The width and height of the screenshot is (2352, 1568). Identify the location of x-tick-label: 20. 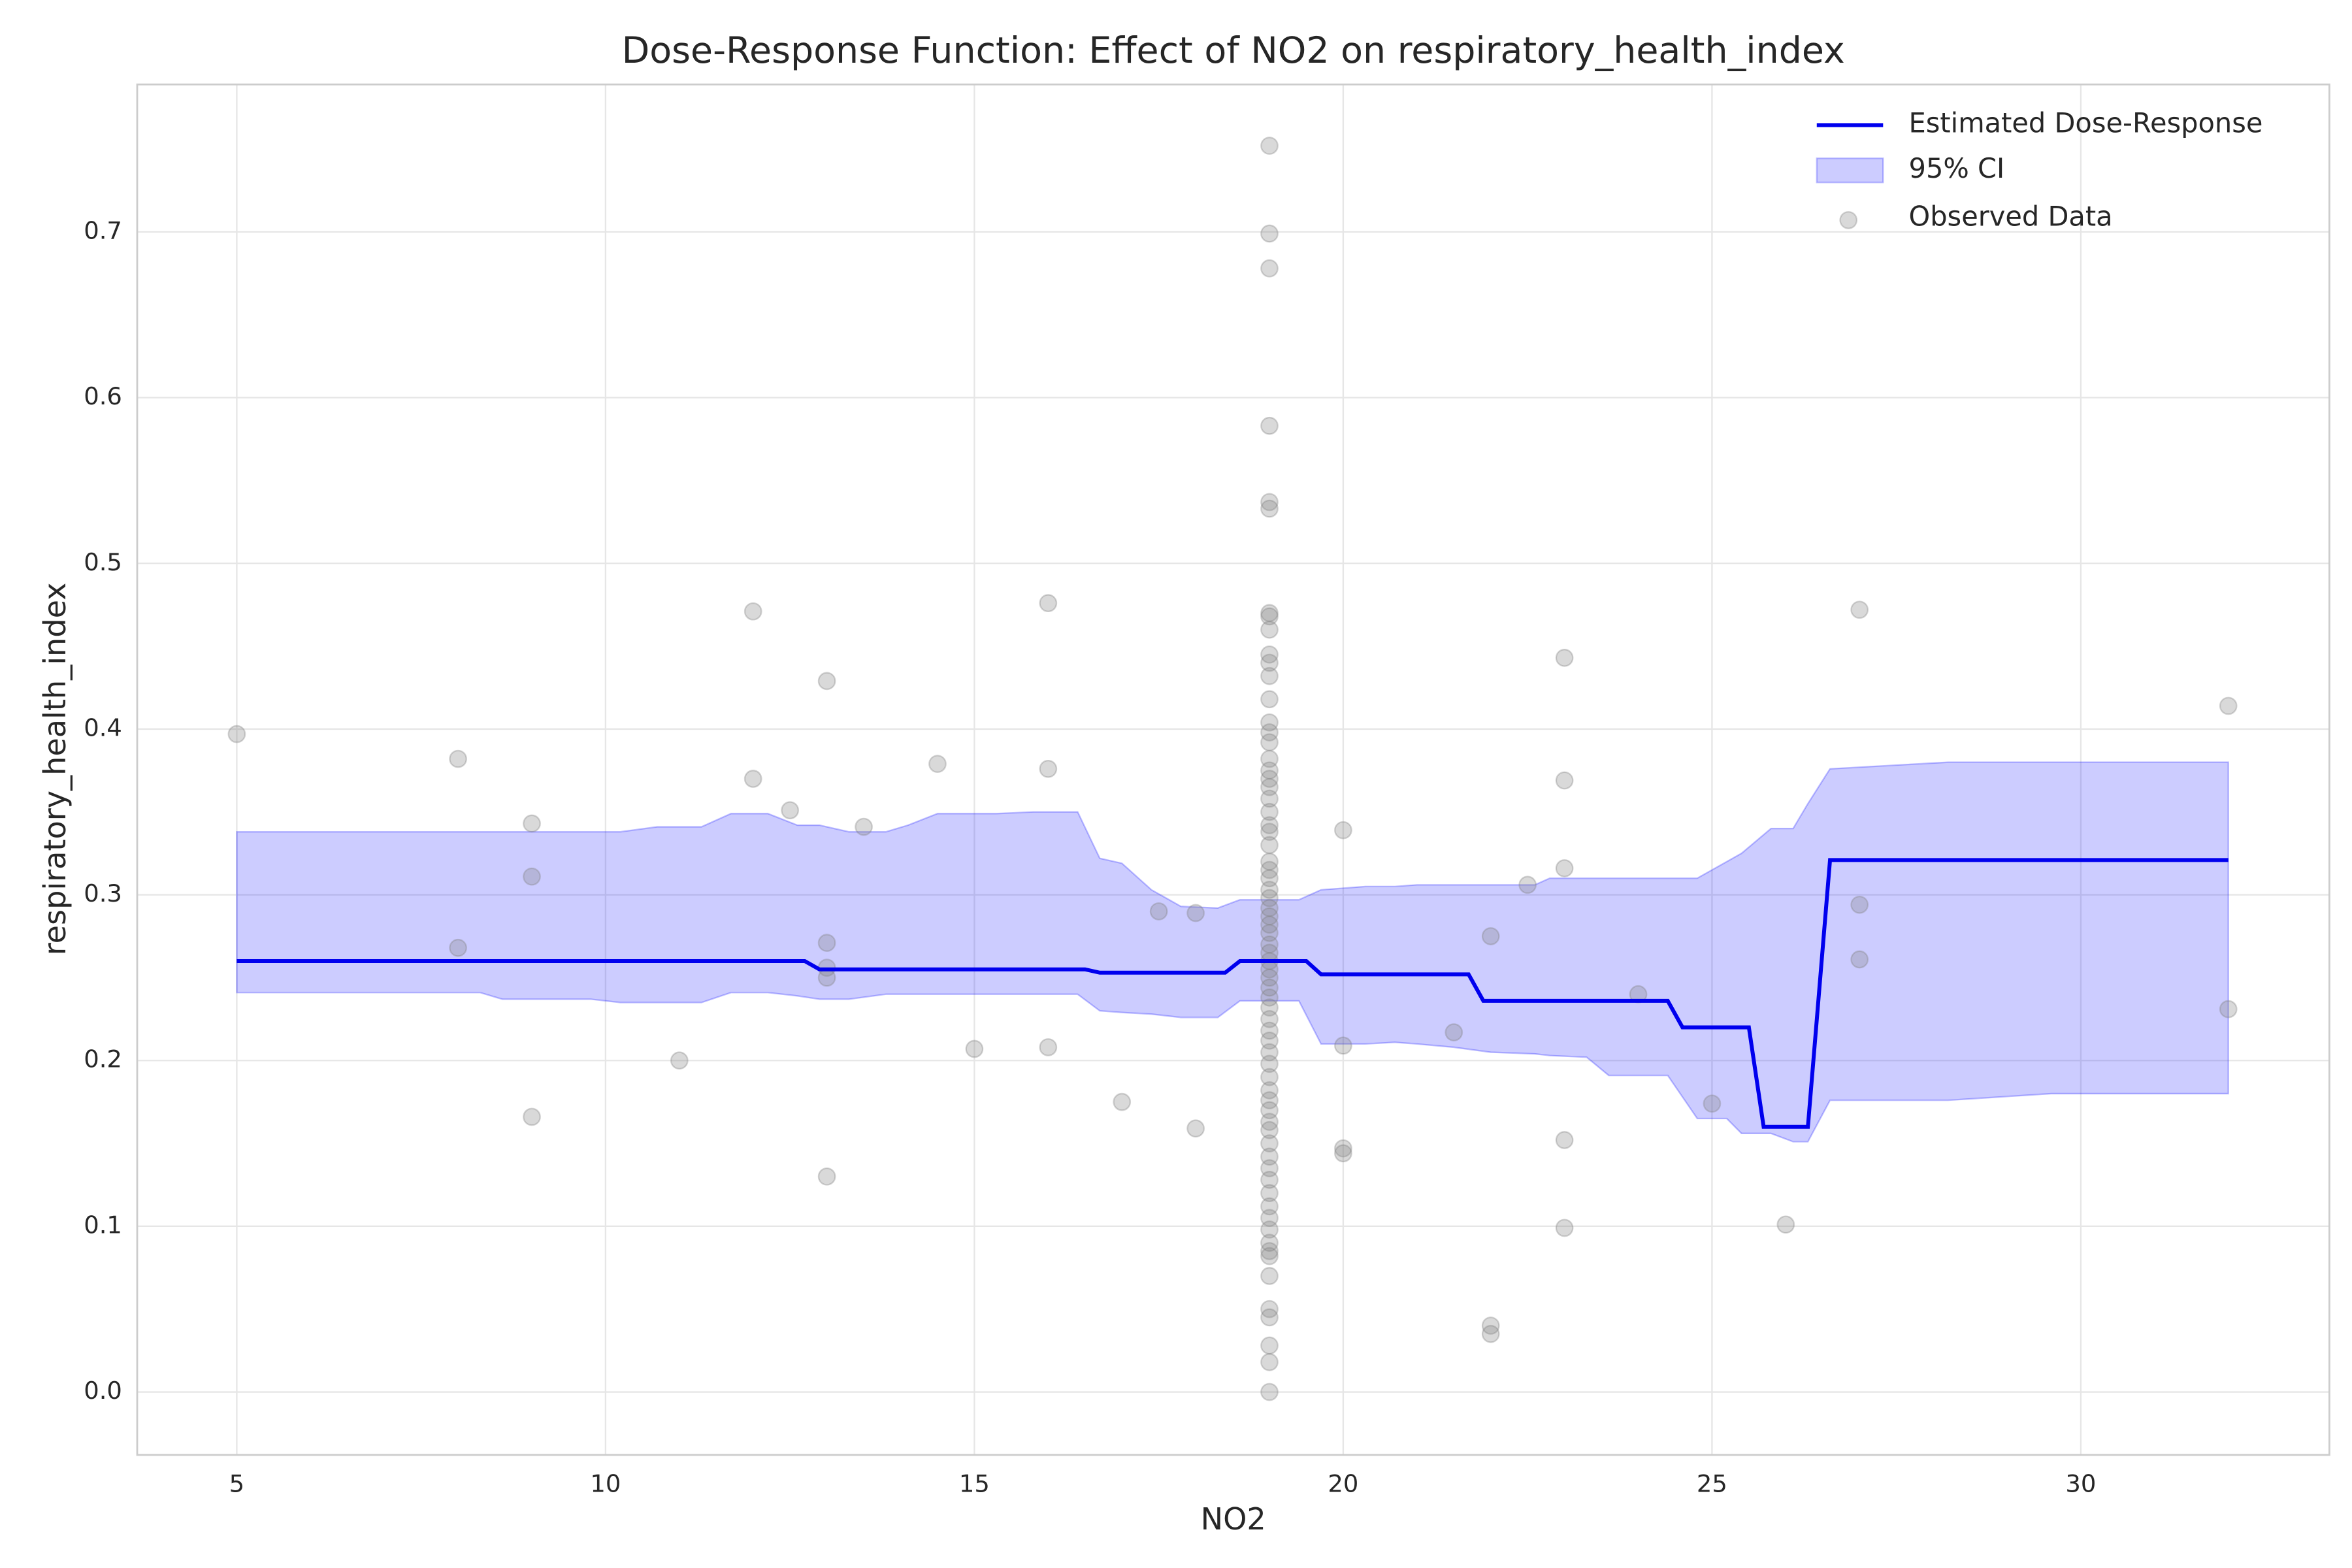
(1343, 1484).